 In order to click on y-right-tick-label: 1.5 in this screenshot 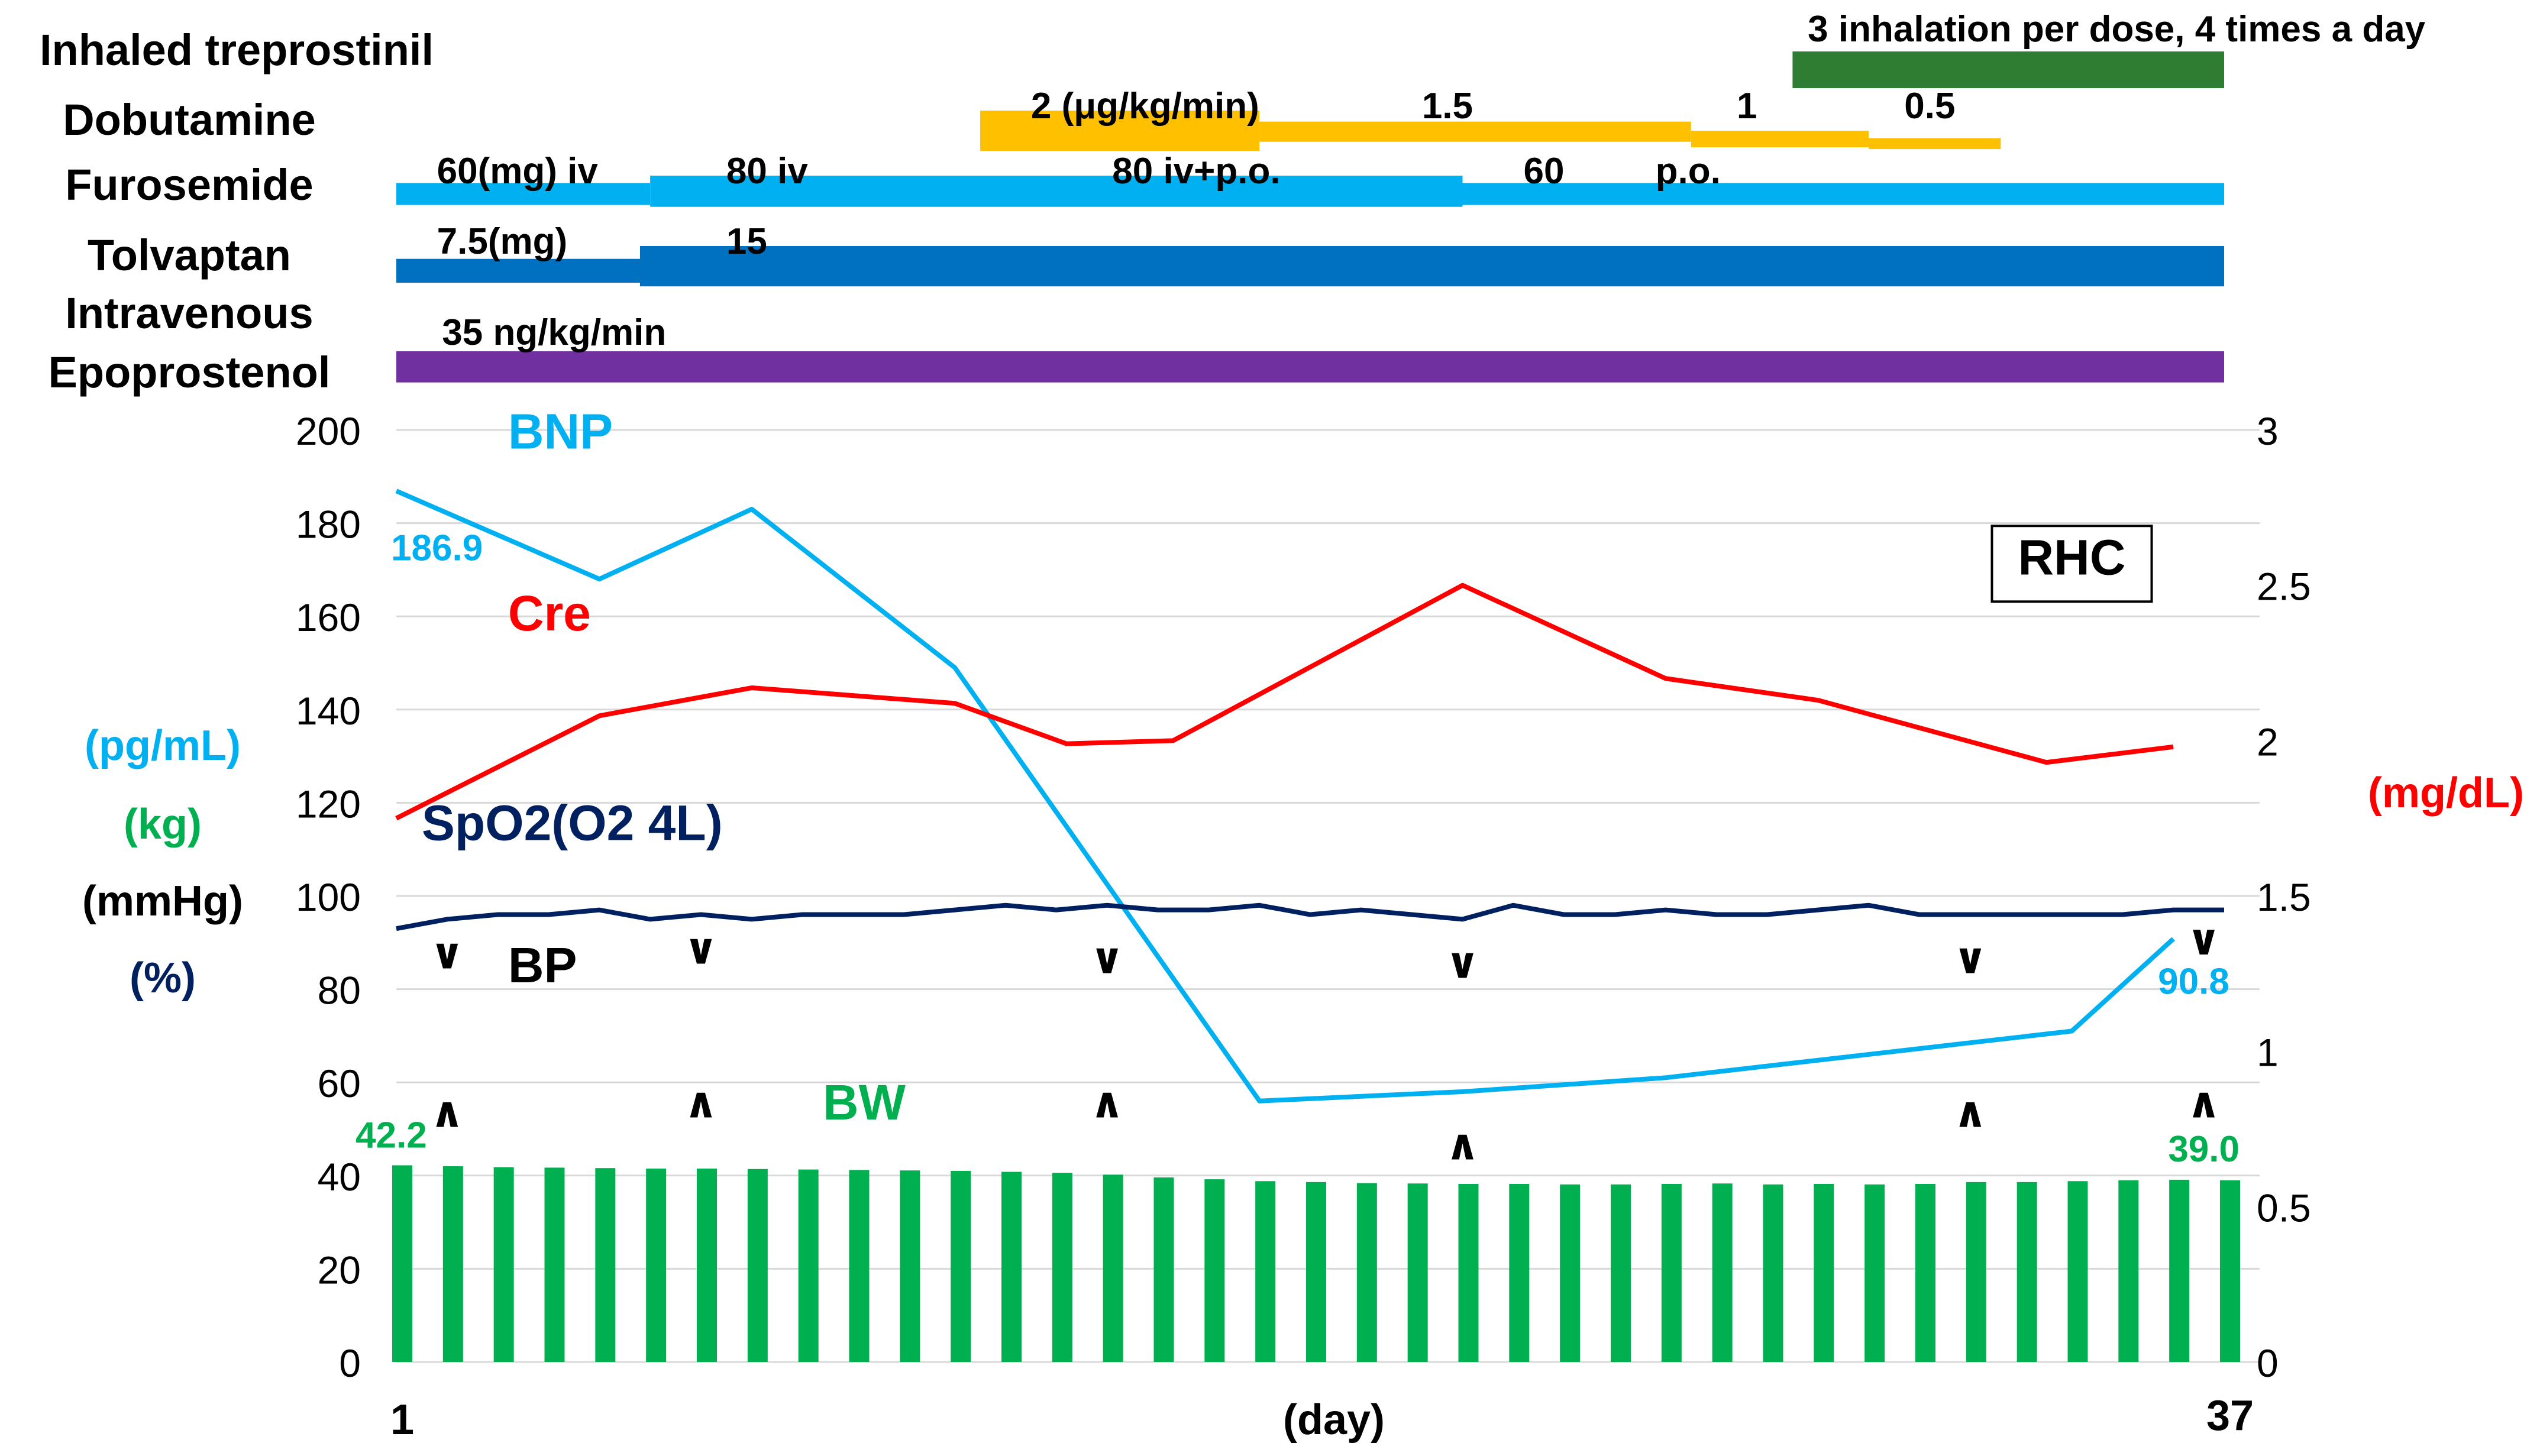, I will do `click(2284, 897)`.